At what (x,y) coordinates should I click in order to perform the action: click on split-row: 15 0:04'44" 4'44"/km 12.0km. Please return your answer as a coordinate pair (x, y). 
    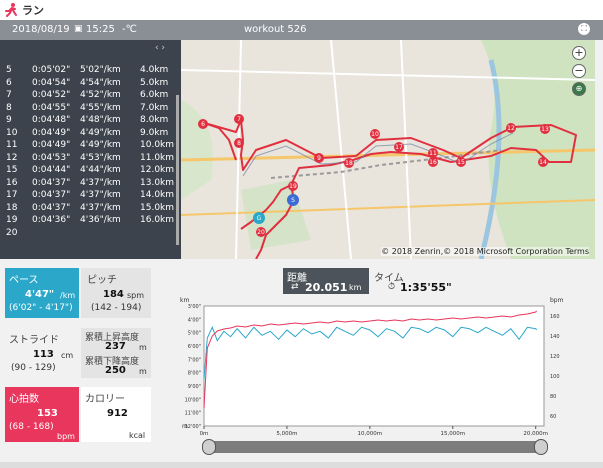
    Looking at the image, I should click on (89, 171).